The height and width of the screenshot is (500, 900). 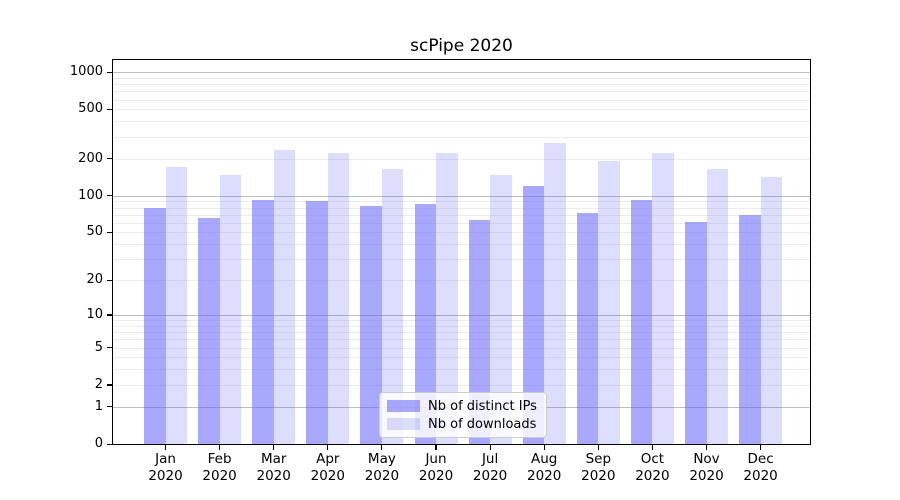 What do you see at coordinates (555, 293) in the screenshot?
I see `bar-downloads-aug` at bounding box center [555, 293].